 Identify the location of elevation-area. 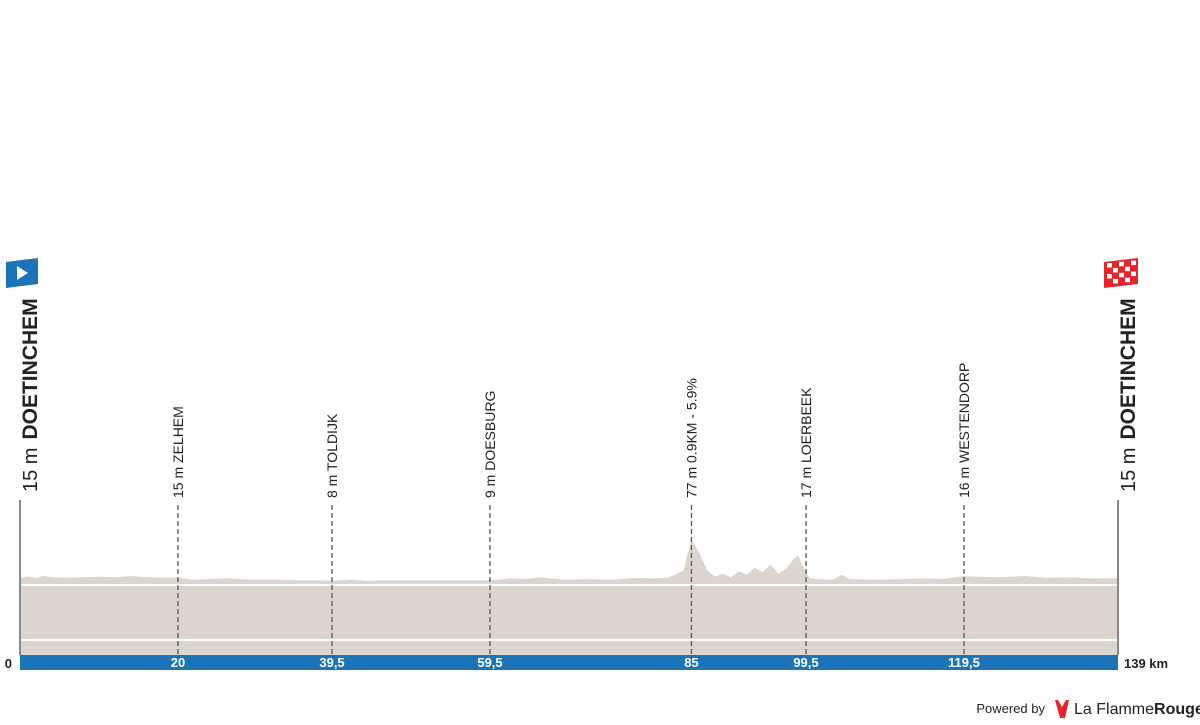
(569, 597).